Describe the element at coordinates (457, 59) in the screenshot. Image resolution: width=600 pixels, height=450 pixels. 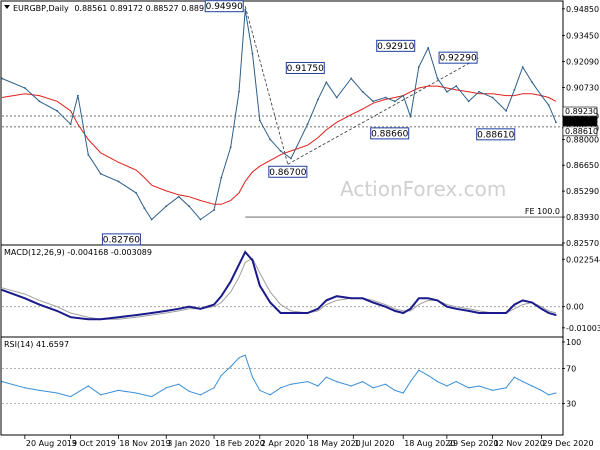
I see `annotation-label: 0.92290` at that location.